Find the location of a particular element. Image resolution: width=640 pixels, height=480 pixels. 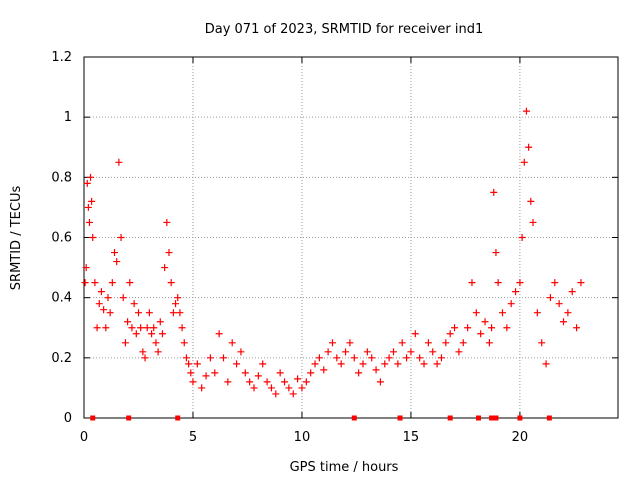

x-tick-label: 0 is located at coordinates (84, 437).